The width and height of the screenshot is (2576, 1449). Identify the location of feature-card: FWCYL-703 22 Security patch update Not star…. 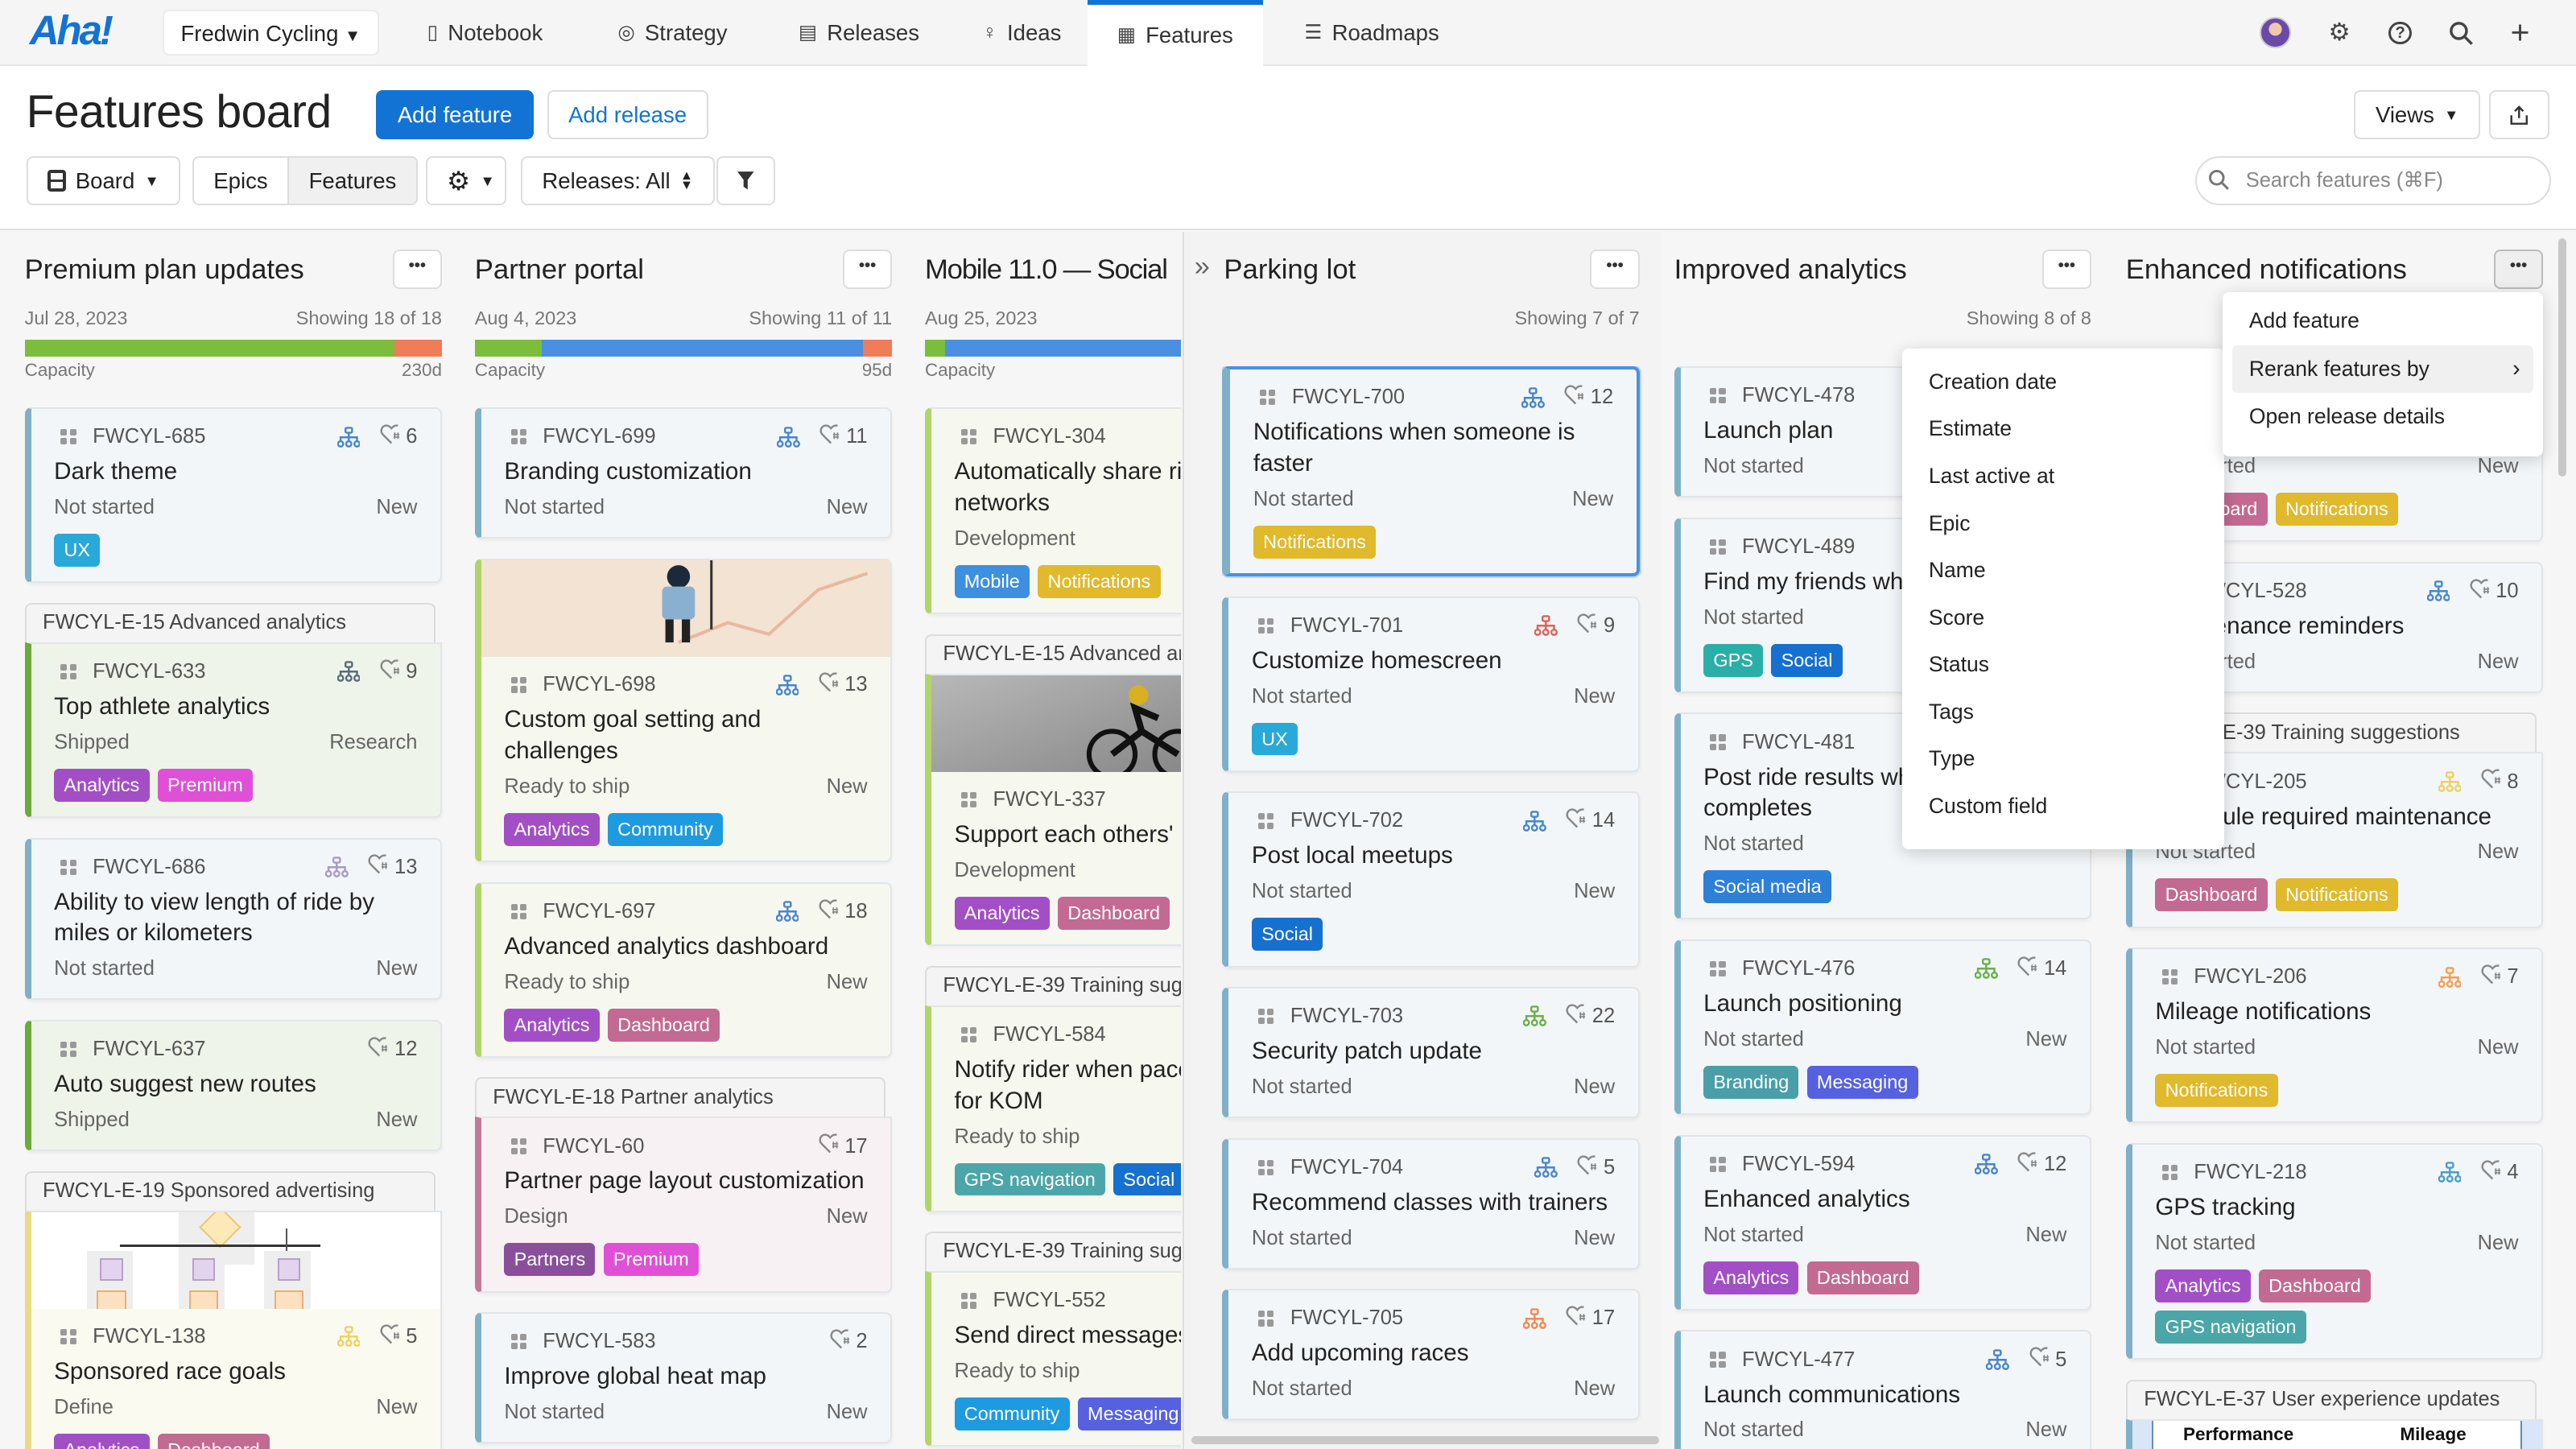
(1431, 1053).